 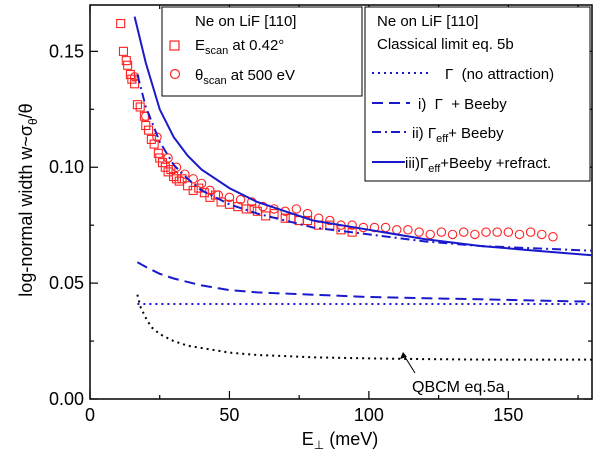 I want to click on y-tick-label: 0.10, so click(x=66, y=167).